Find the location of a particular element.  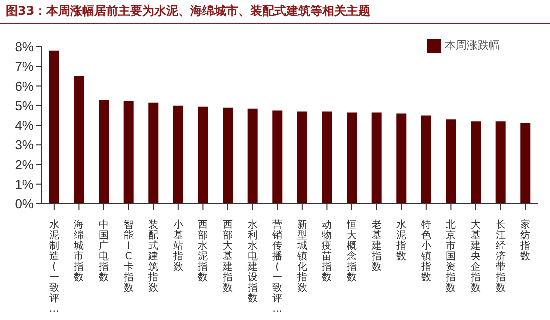

y-tick-label: 5% is located at coordinates (24, 106).